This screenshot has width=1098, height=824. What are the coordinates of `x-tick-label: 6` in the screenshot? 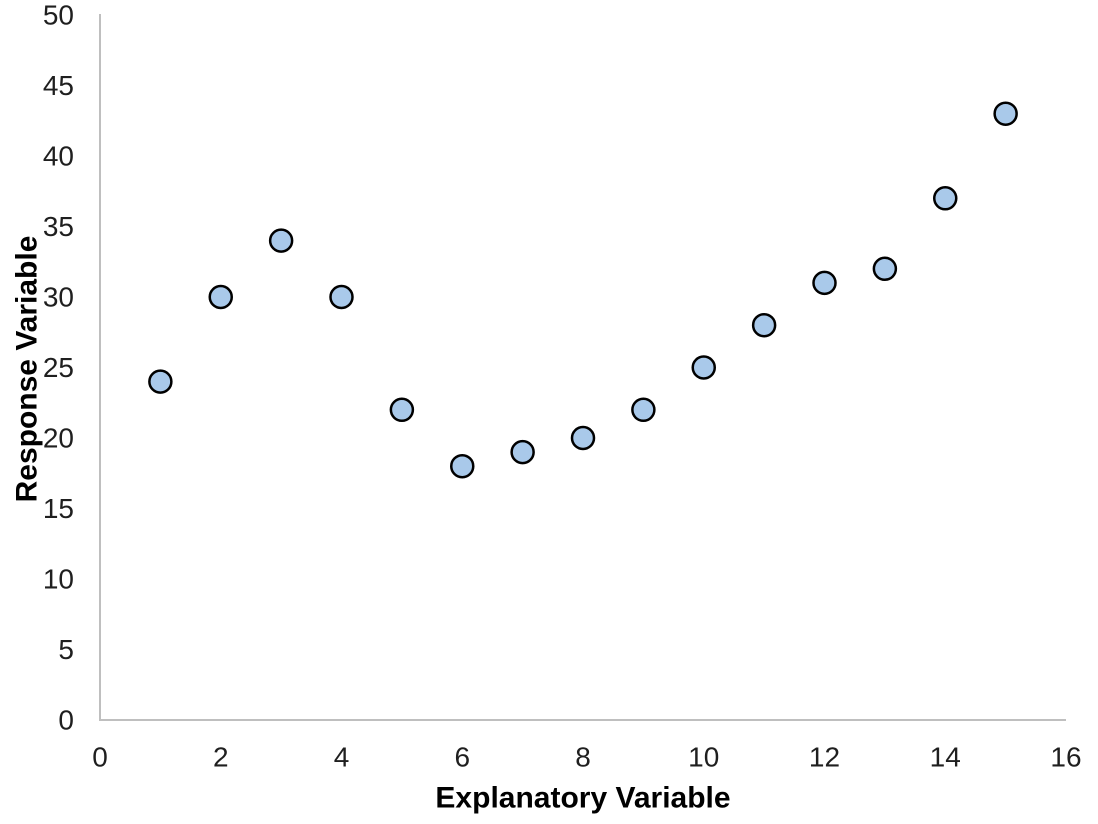 It's located at (462, 757).